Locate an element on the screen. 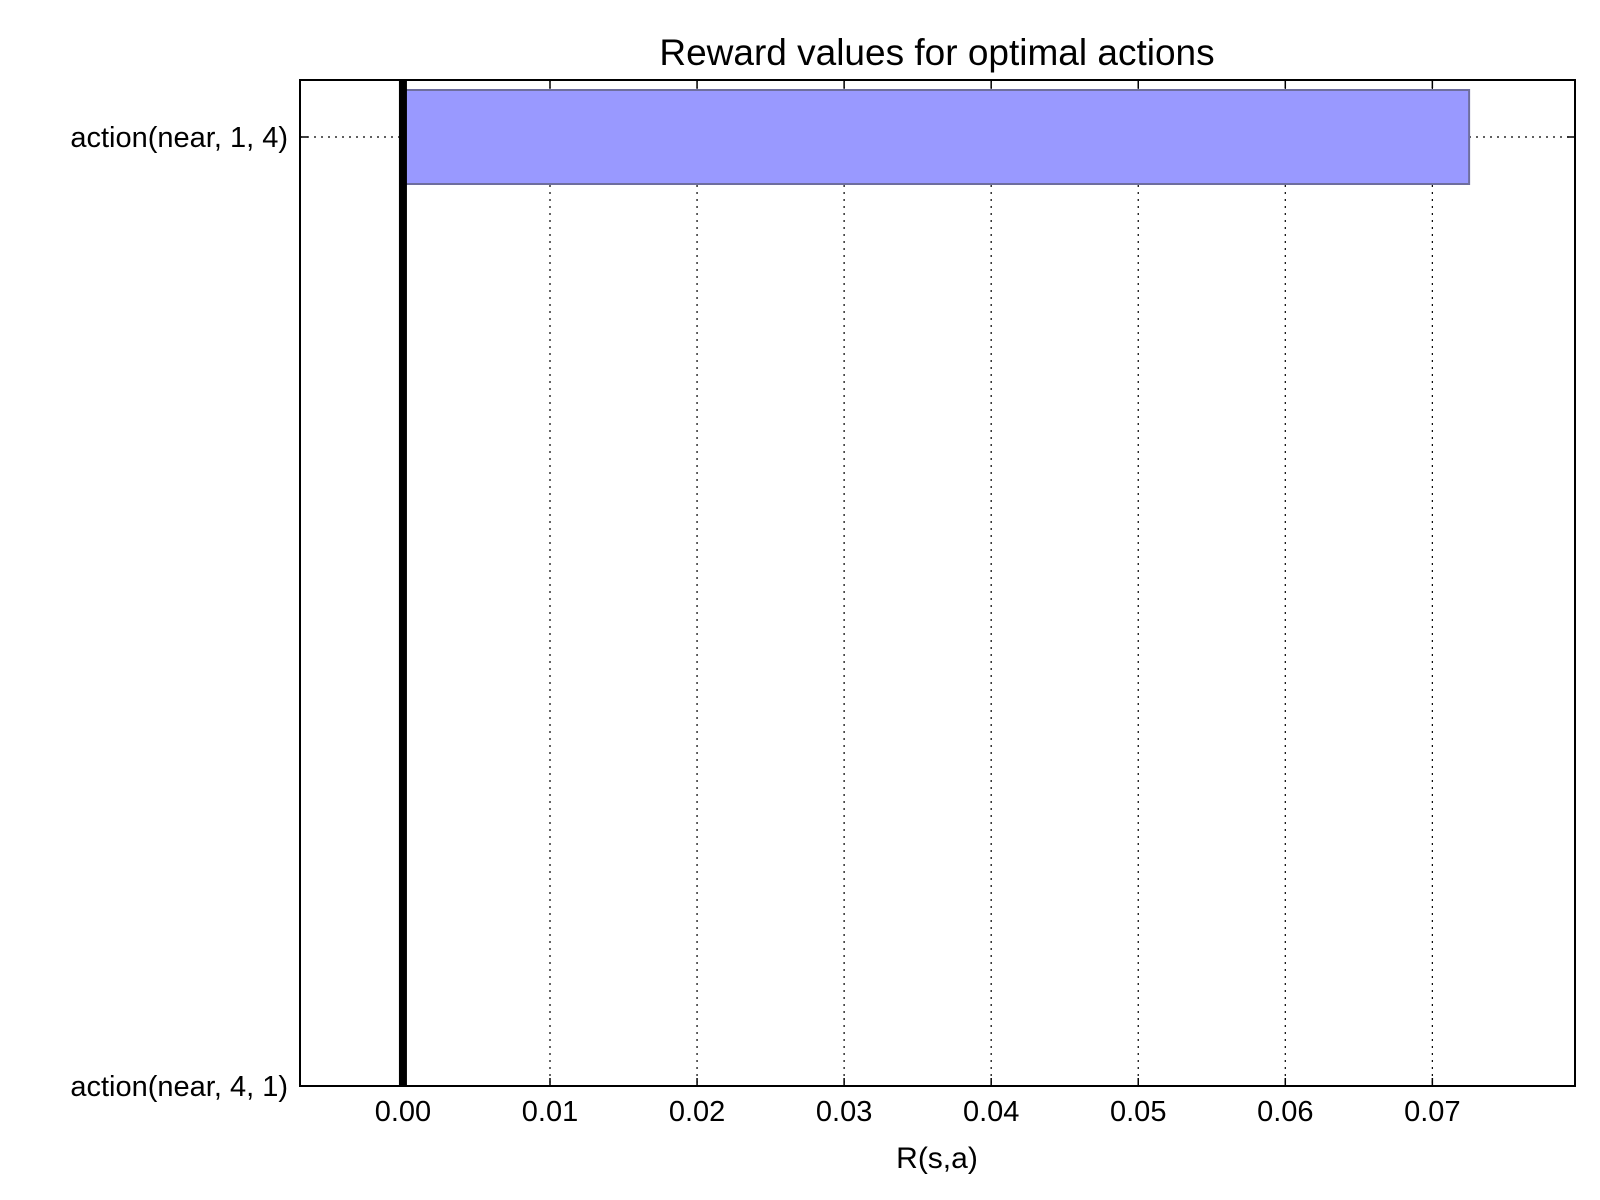 The image size is (1600, 1200). chart-title: Reward values for optimal actions is located at coordinates (936, 52).